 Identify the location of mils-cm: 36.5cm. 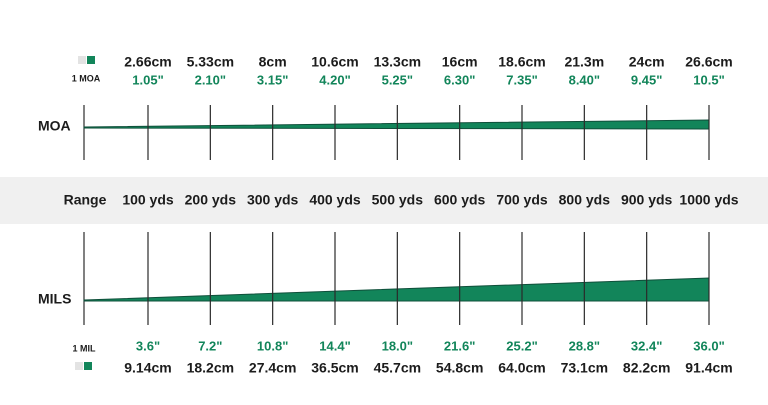
(334, 368).